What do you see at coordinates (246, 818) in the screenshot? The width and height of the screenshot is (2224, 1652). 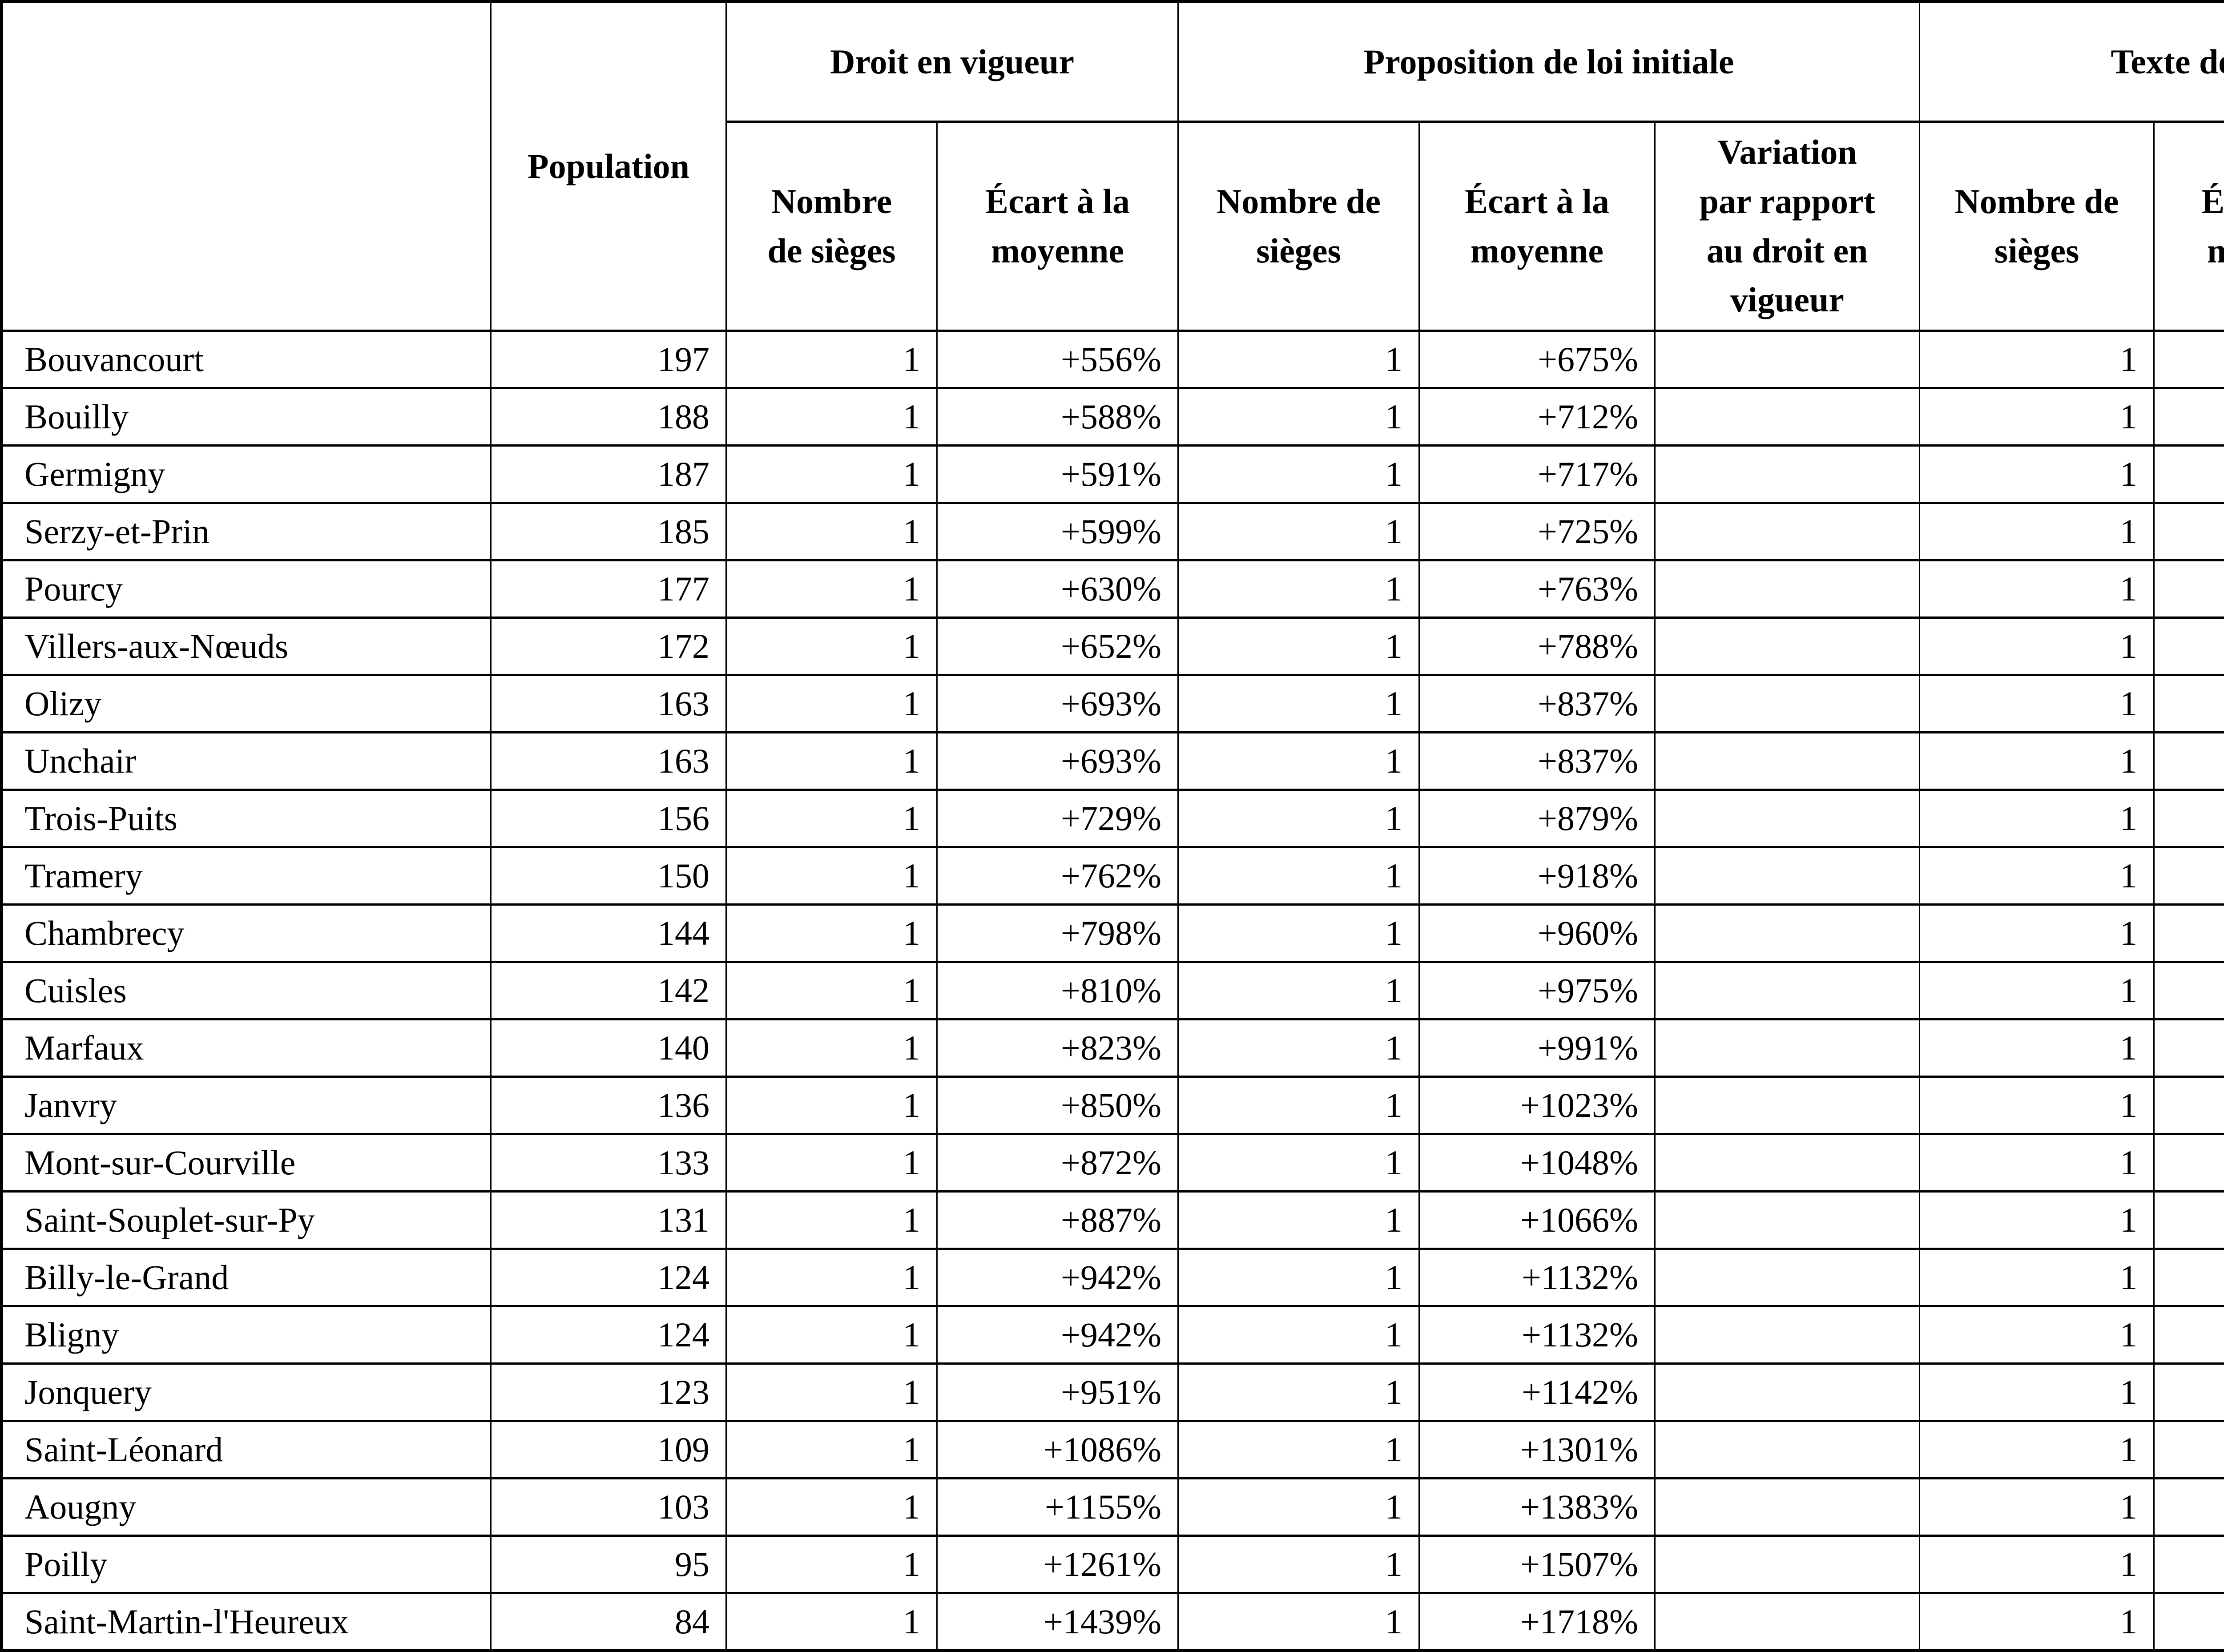 I see `commune-name-cell: Trois-Puits` at bounding box center [246, 818].